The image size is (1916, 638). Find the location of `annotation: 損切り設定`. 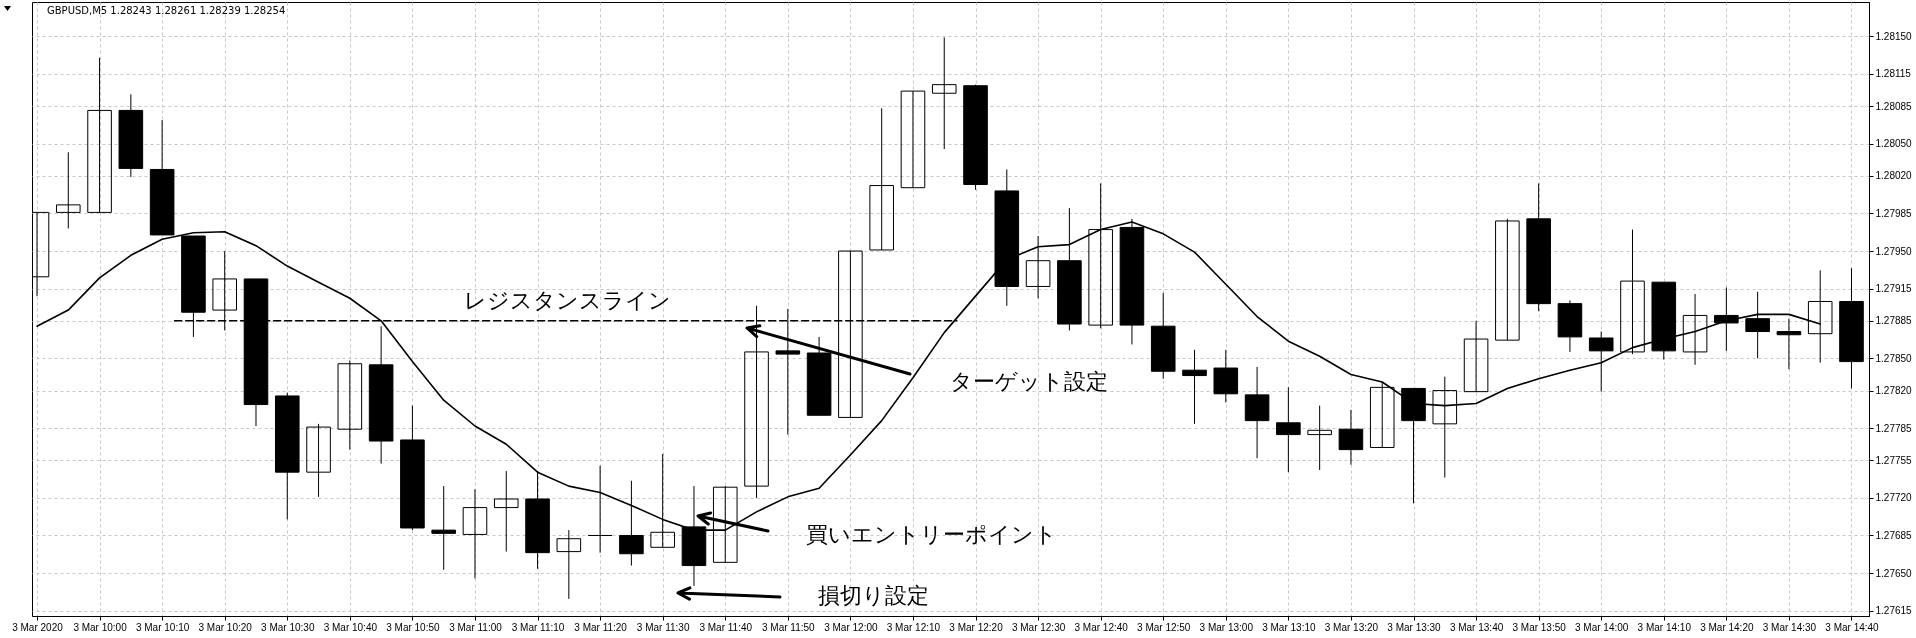

annotation: 損切り設定 is located at coordinates (873, 595).